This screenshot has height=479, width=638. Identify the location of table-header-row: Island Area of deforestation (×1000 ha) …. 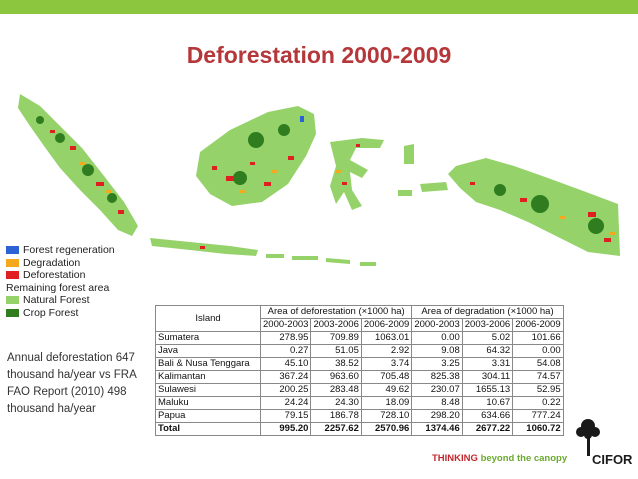
(359, 318).